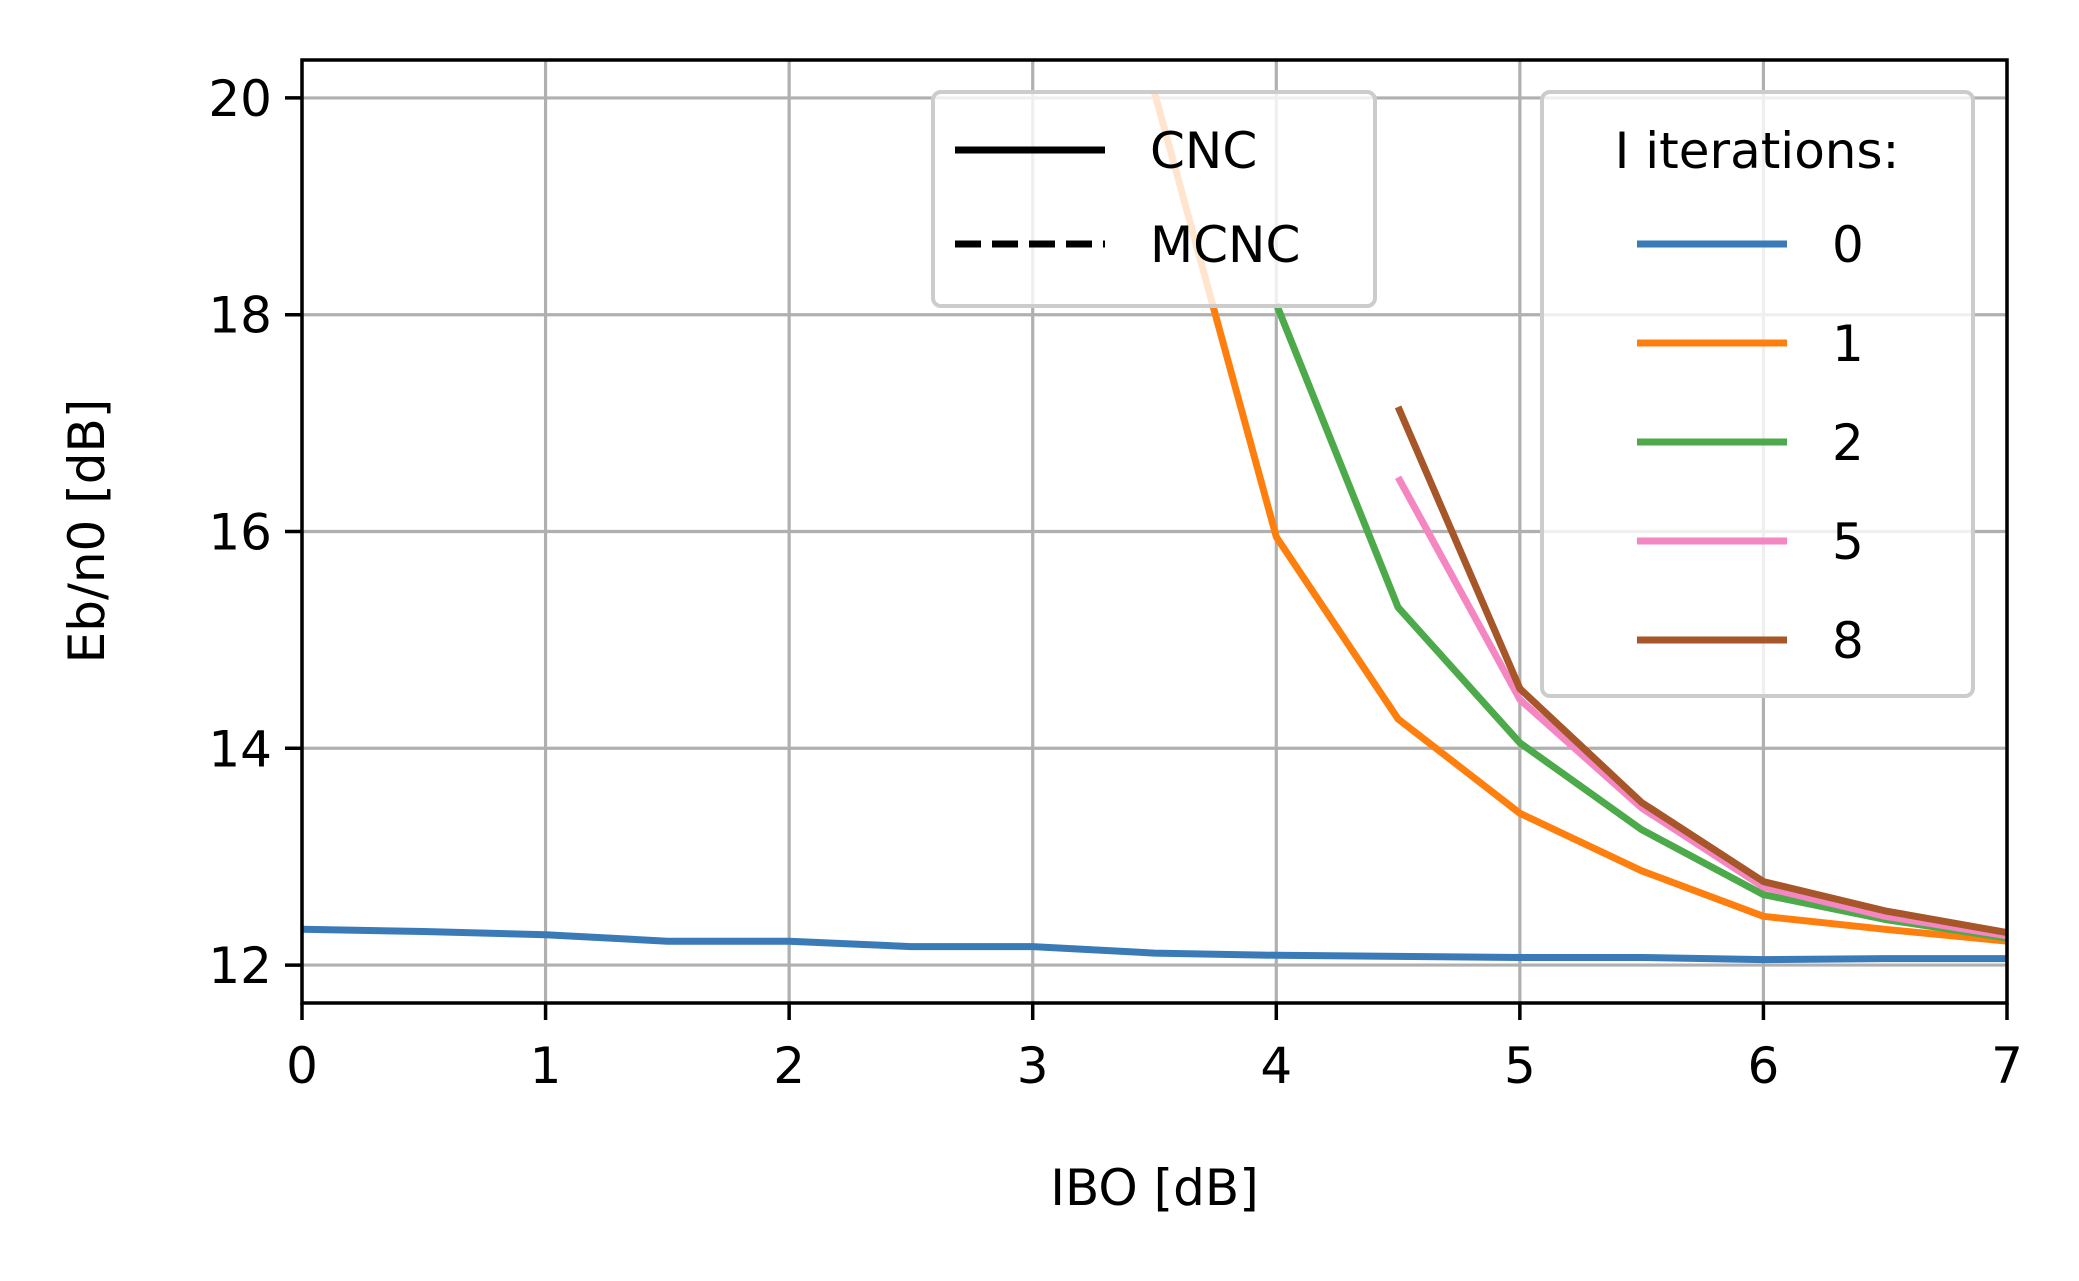 The height and width of the screenshot is (1281, 2079). Describe the element at coordinates (1154, 1188) in the screenshot. I see `x-axis-label: IBO [dB]` at that location.